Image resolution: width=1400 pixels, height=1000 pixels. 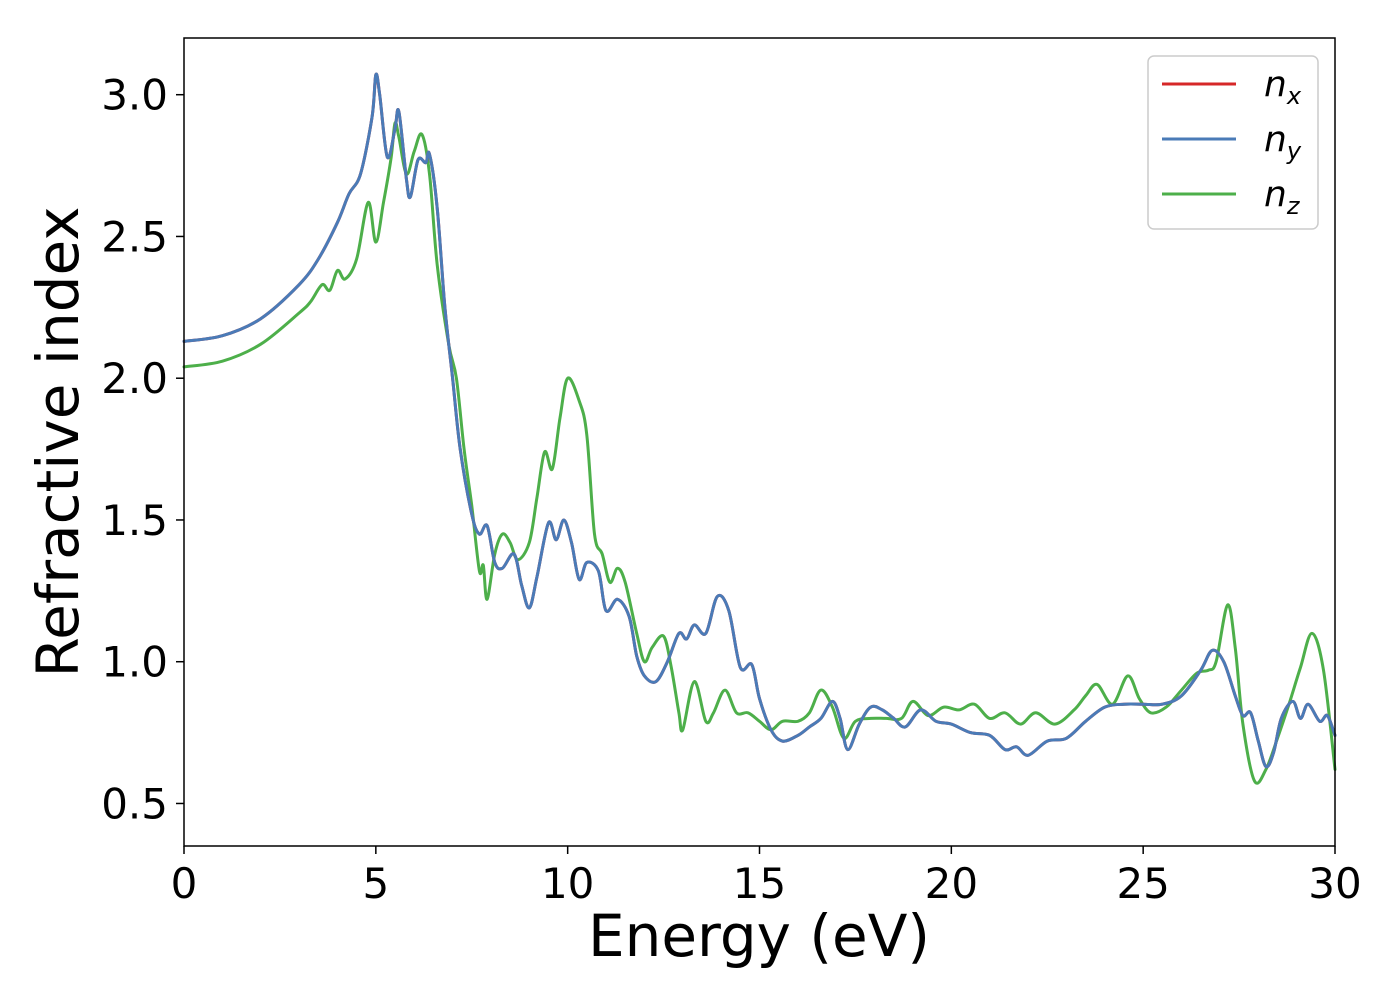 I want to click on y-axis-title: Refractive index, so click(x=58, y=441).